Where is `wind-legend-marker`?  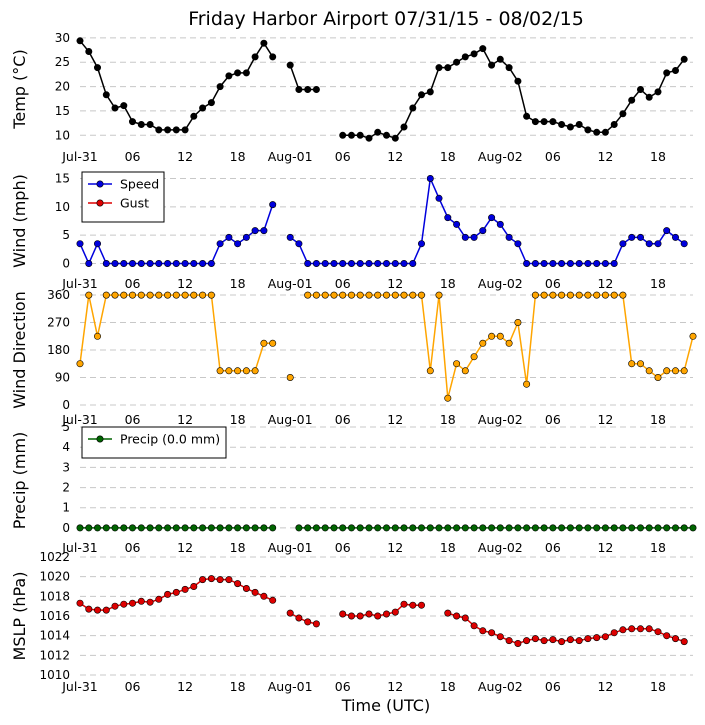
wind-legend-marker is located at coordinates (100, 184).